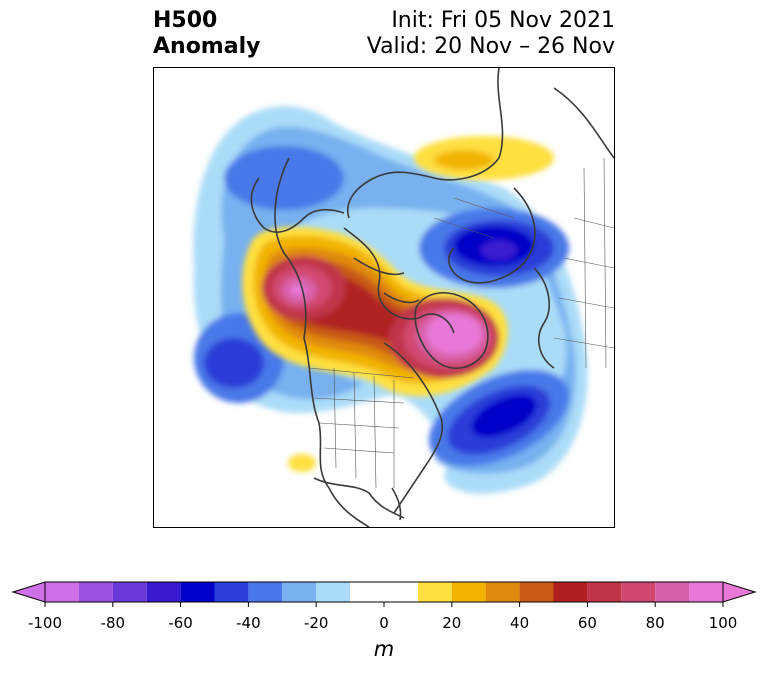 This screenshot has width=768, height=673. Describe the element at coordinates (28, 592) in the screenshot. I see `colorbar-min-extension` at that location.